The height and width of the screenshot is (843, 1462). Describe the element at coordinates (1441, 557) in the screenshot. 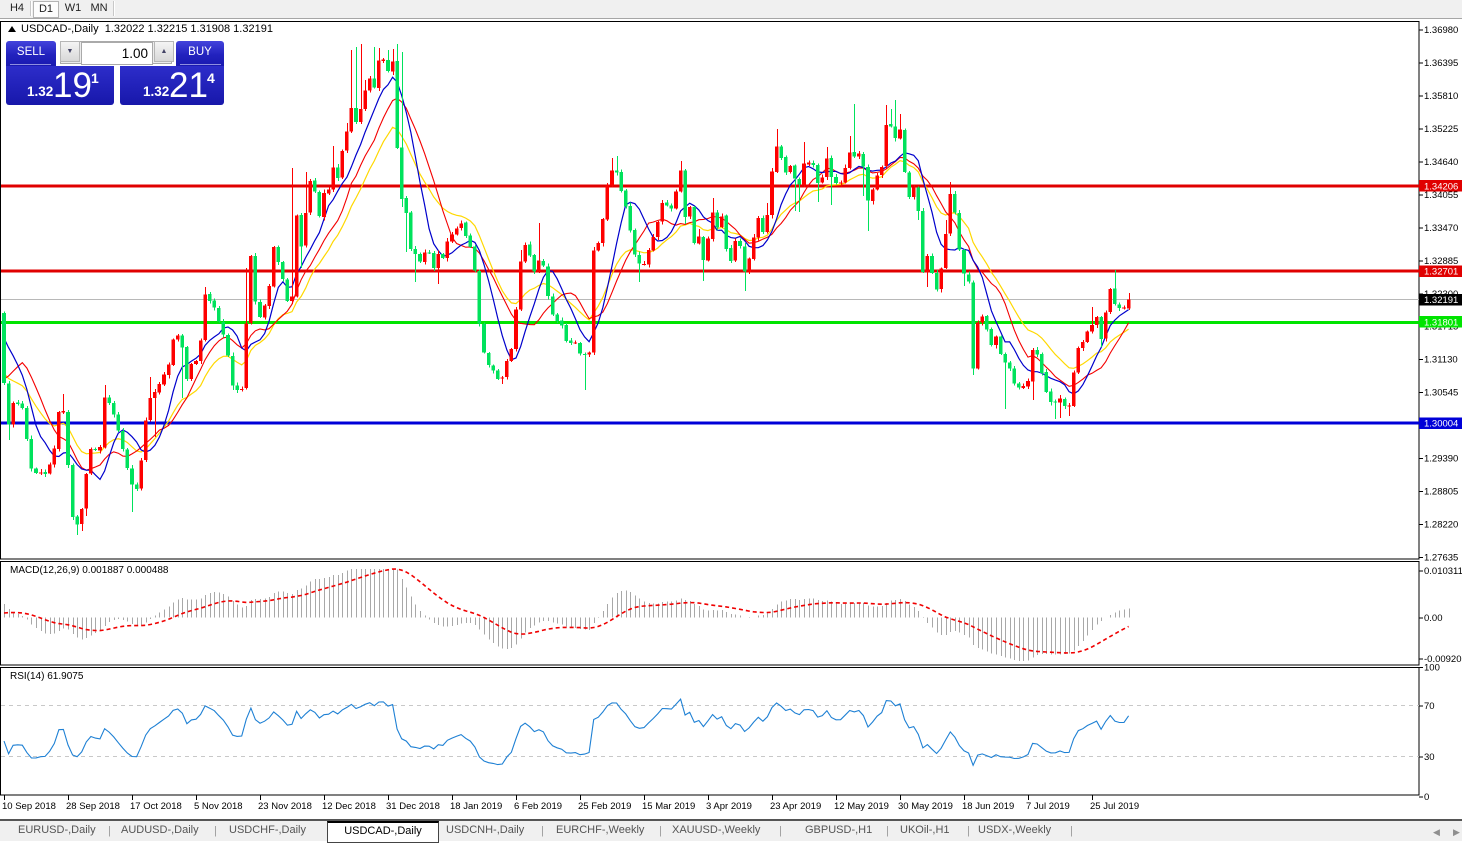

I see `svg-text: 1.27635` at that location.